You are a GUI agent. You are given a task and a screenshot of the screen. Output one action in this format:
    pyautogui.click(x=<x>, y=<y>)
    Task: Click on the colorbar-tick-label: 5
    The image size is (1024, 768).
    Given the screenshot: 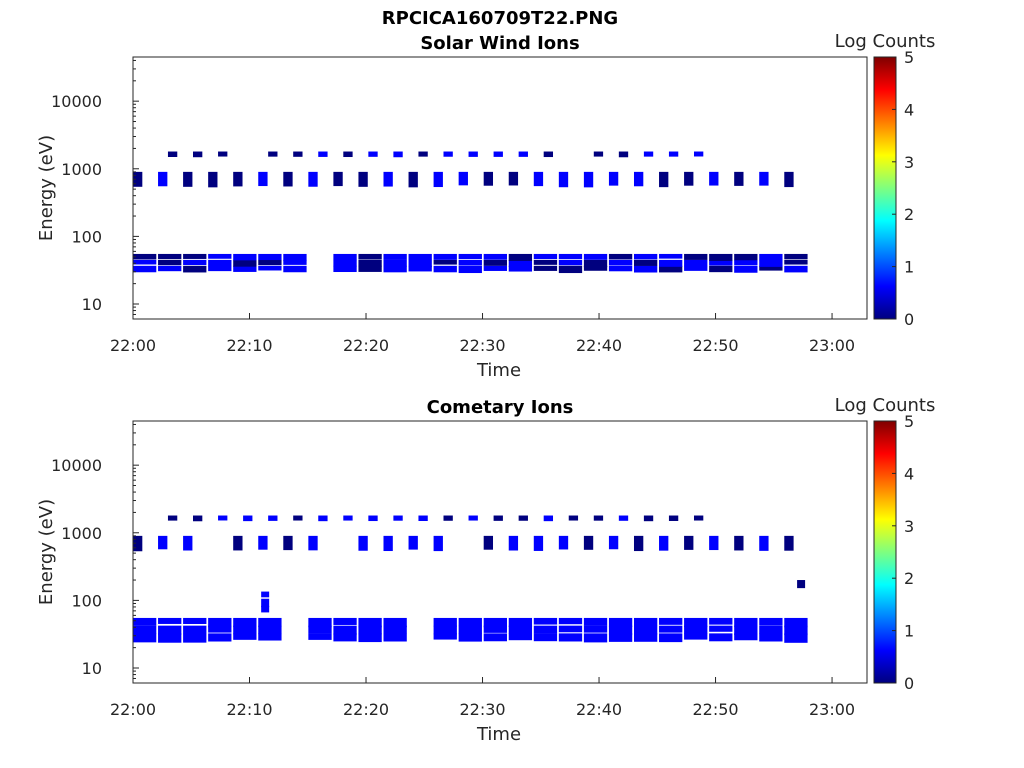 What is the action you would take?
    pyautogui.click(x=909, y=421)
    